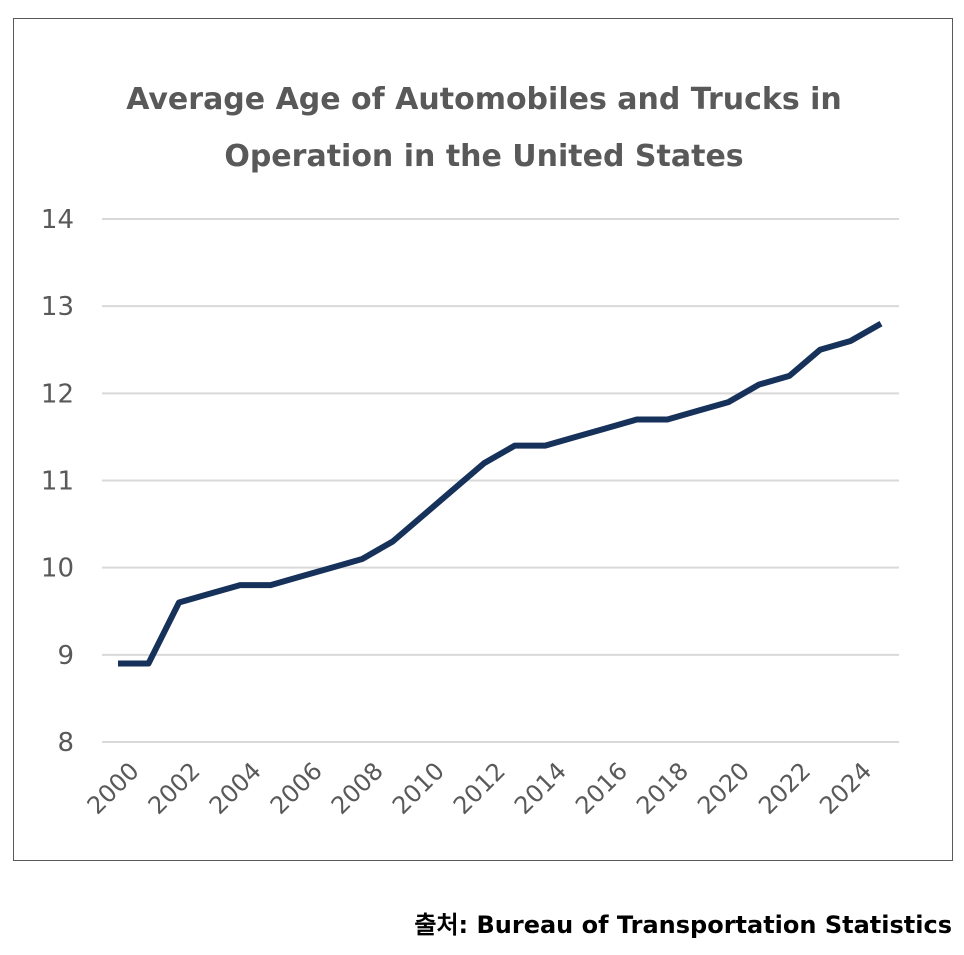 This screenshot has width=964, height=955. I want to click on source-credit: 출처: Bureau of Transportation Statistics, so click(683, 925).